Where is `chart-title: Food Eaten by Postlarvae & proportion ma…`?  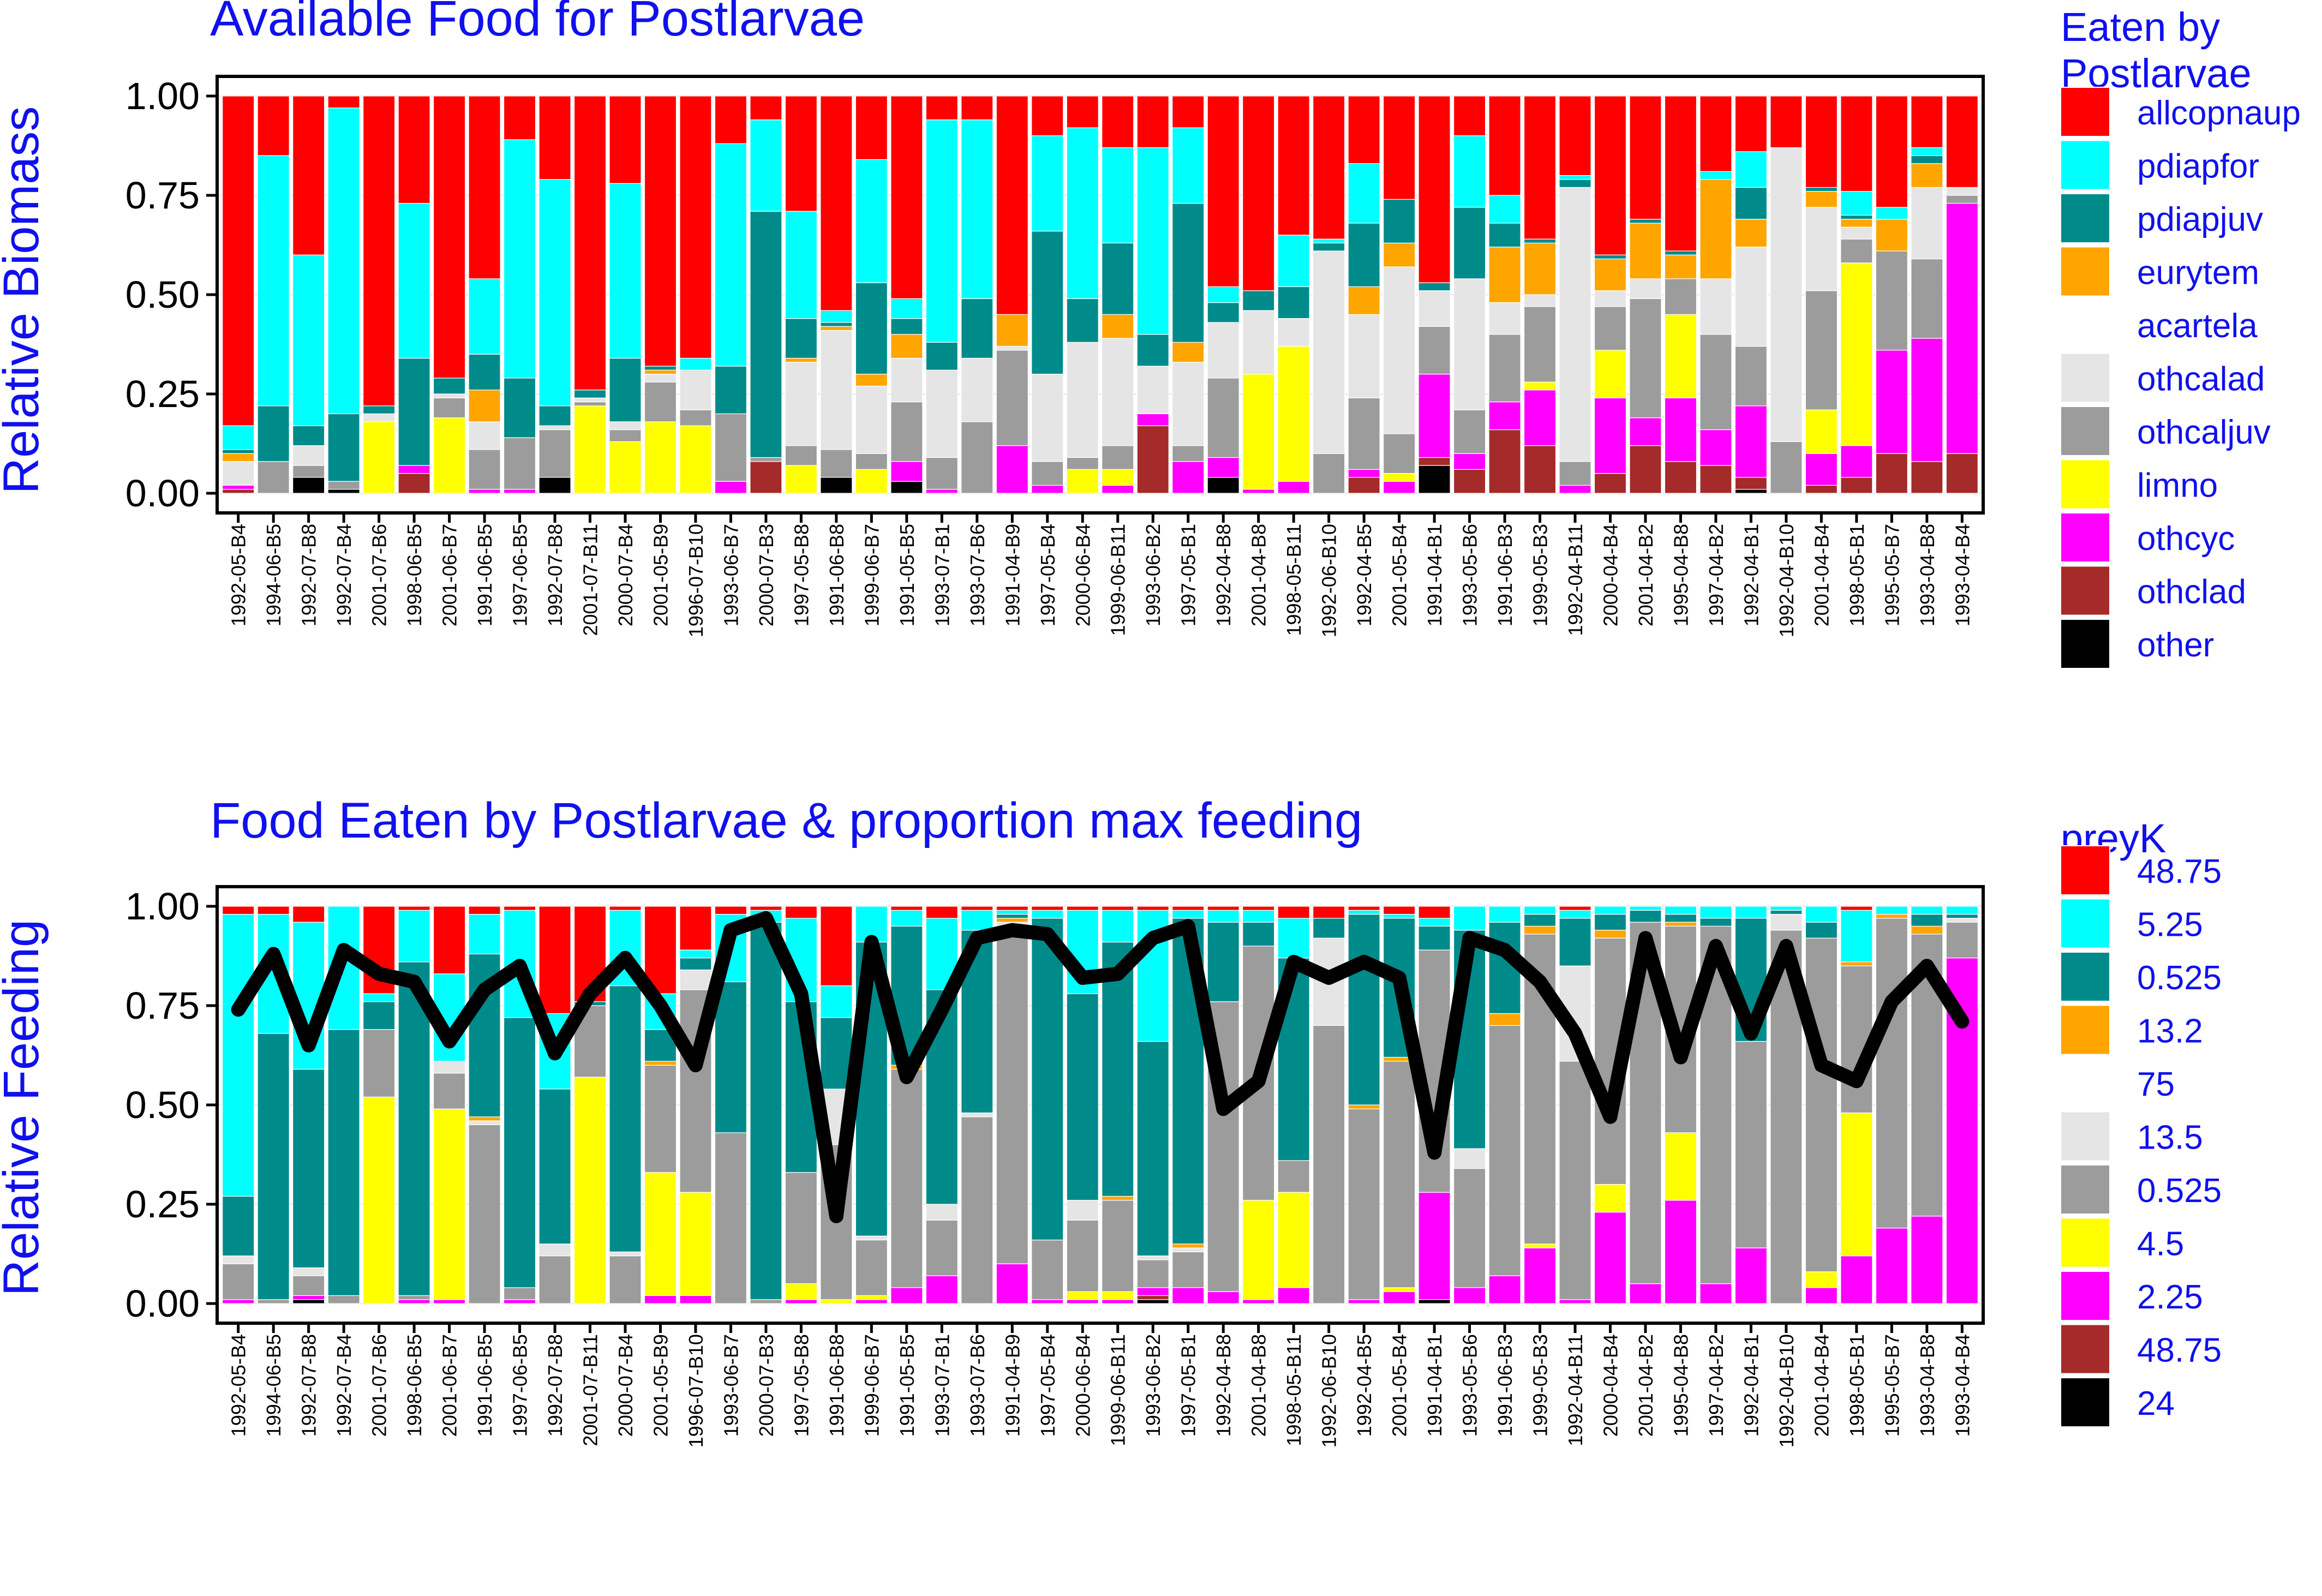
chart-title: Food Eaten by Postlarvae & proportion ma… is located at coordinates (786, 820).